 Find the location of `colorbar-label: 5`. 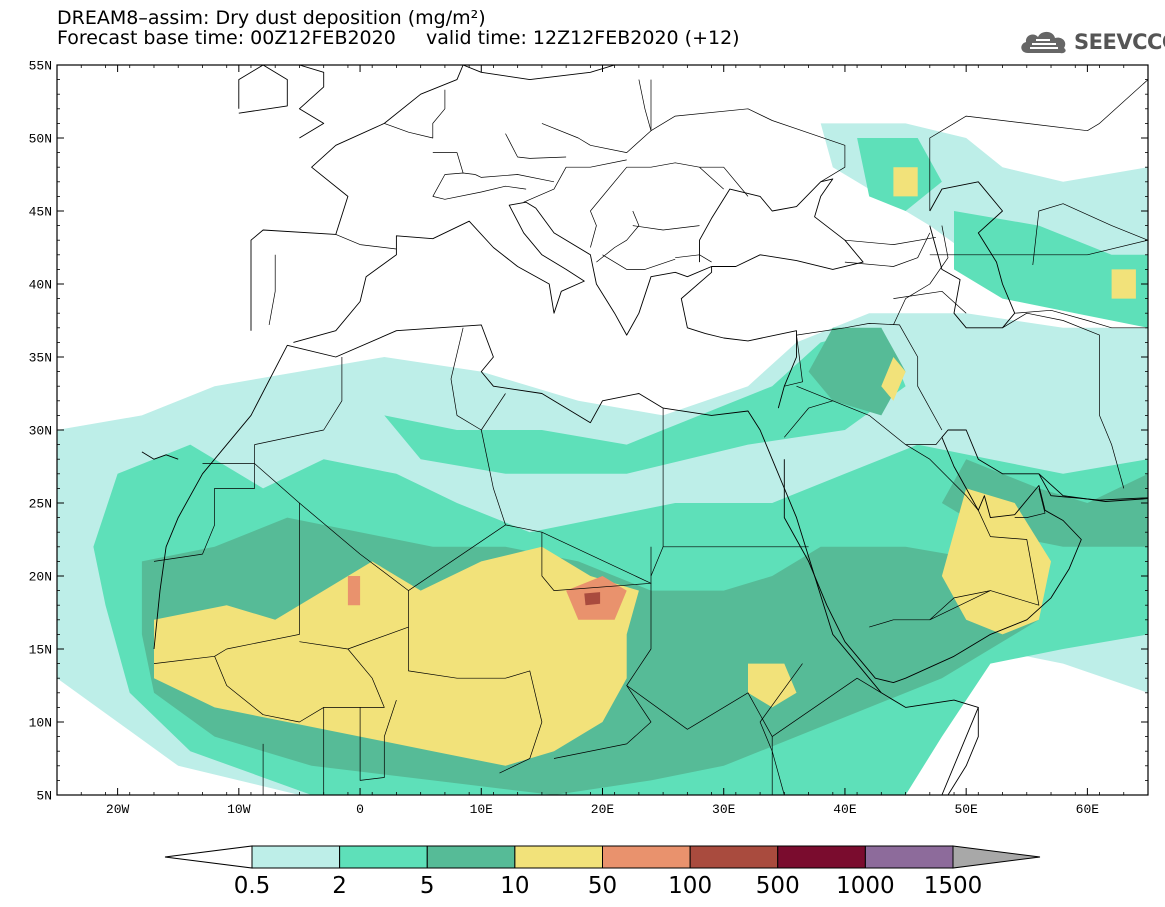

colorbar-label: 5 is located at coordinates (427, 886).